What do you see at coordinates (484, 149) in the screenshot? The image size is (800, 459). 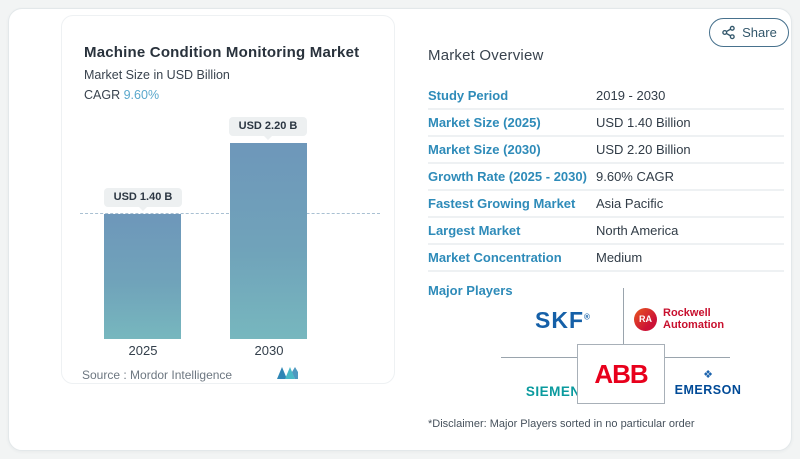 I see `row-label: Market Size (2030)` at bounding box center [484, 149].